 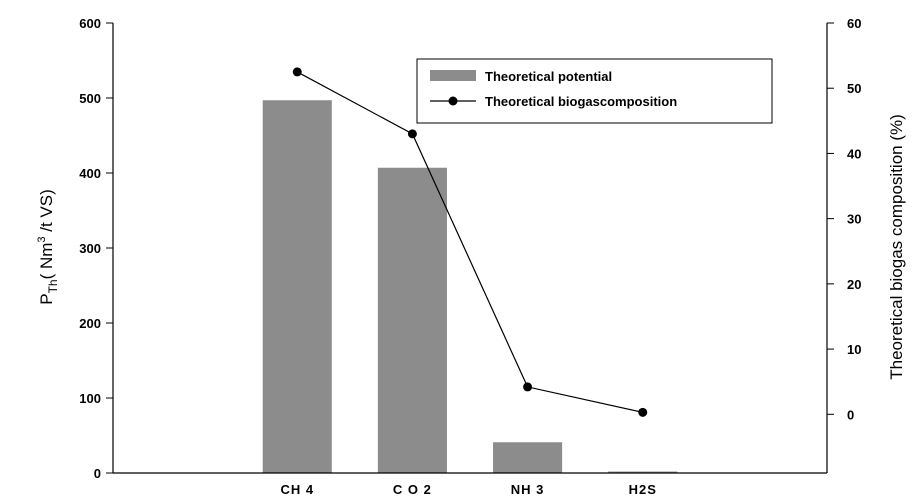 What do you see at coordinates (297, 489) in the screenshot?
I see `x-tick-label: CH 4` at bounding box center [297, 489].